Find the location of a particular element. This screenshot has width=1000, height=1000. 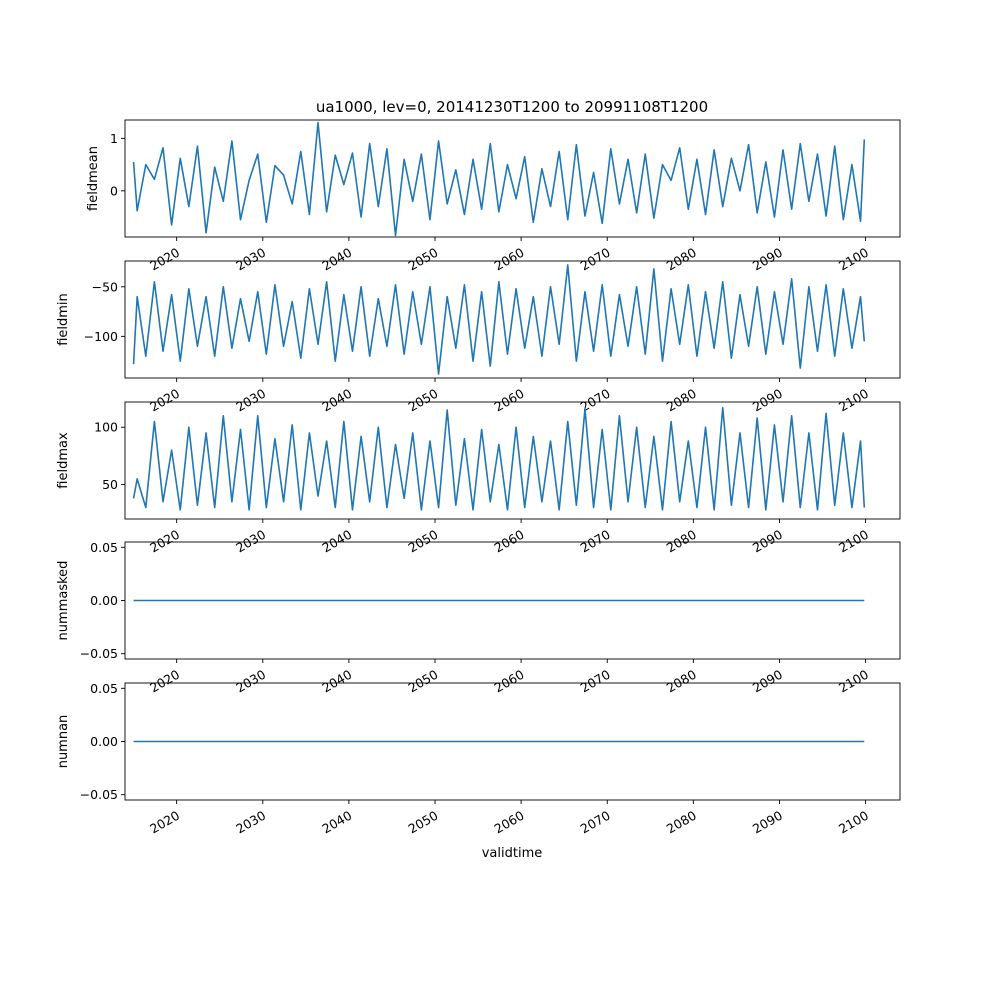

fieldmin-y-tick-label: −100 is located at coordinates (101, 336).